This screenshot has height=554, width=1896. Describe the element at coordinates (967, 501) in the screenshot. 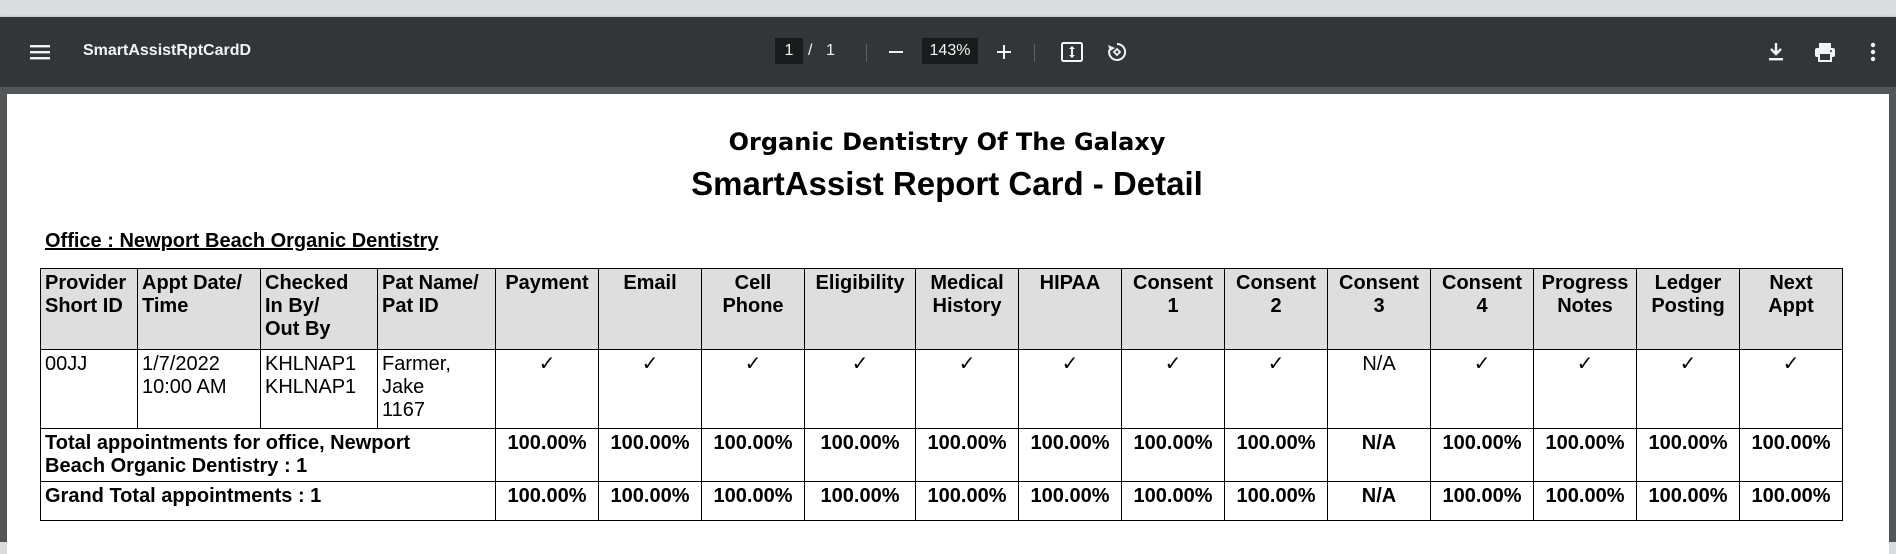

I see `grand-total-medical-history: 100.00%` at that location.